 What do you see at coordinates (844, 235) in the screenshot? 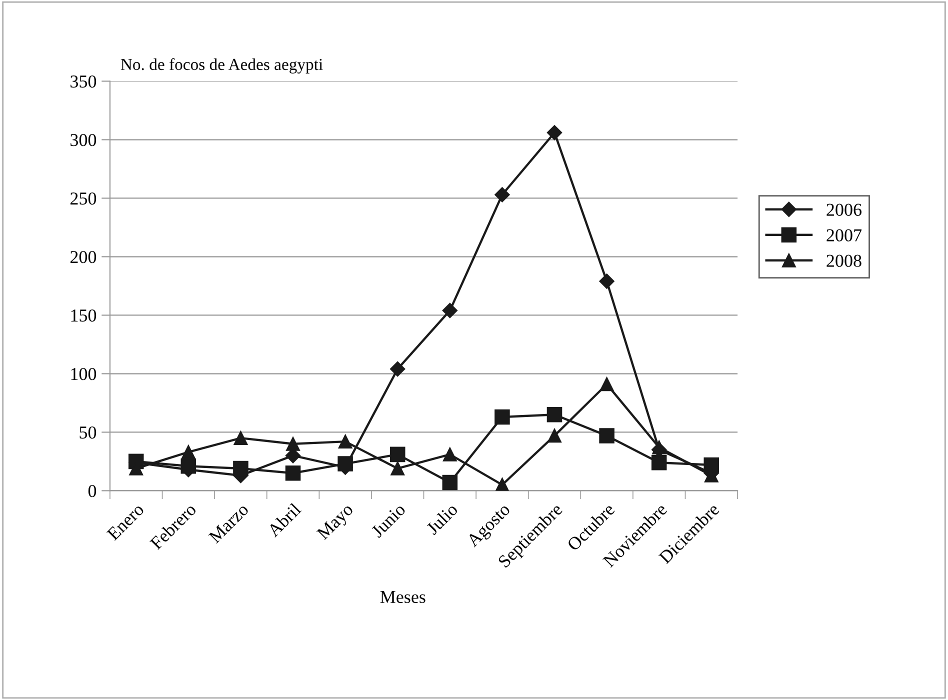
I see `legend-label: 2007` at bounding box center [844, 235].